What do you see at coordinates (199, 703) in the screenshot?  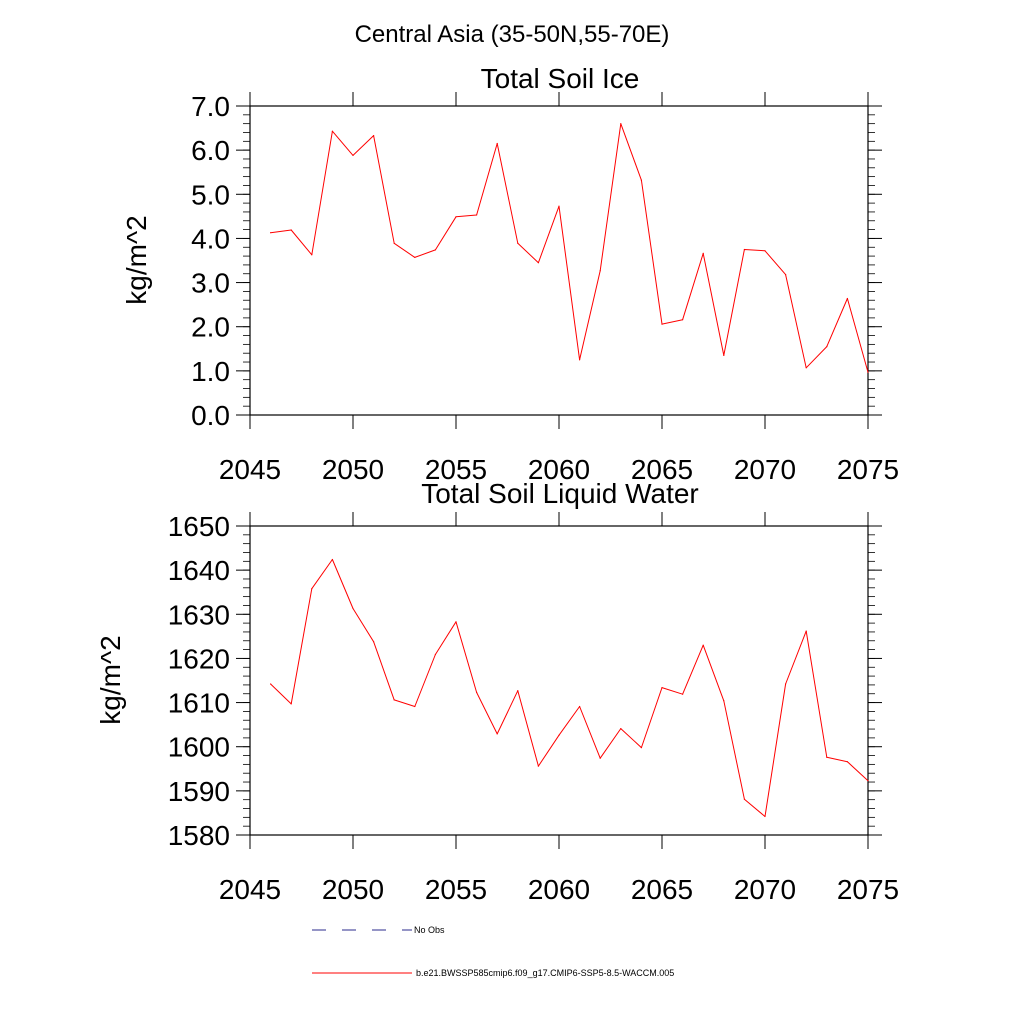 I see `y-tick-label: 1610` at bounding box center [199, 703].